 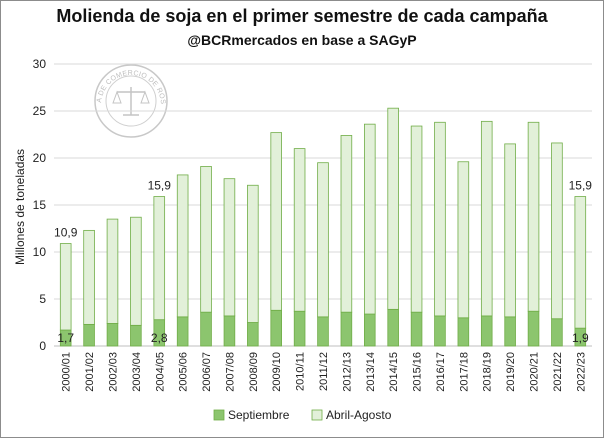 I want to click on legend-label: Septiembre, so click(x=259, y=415).